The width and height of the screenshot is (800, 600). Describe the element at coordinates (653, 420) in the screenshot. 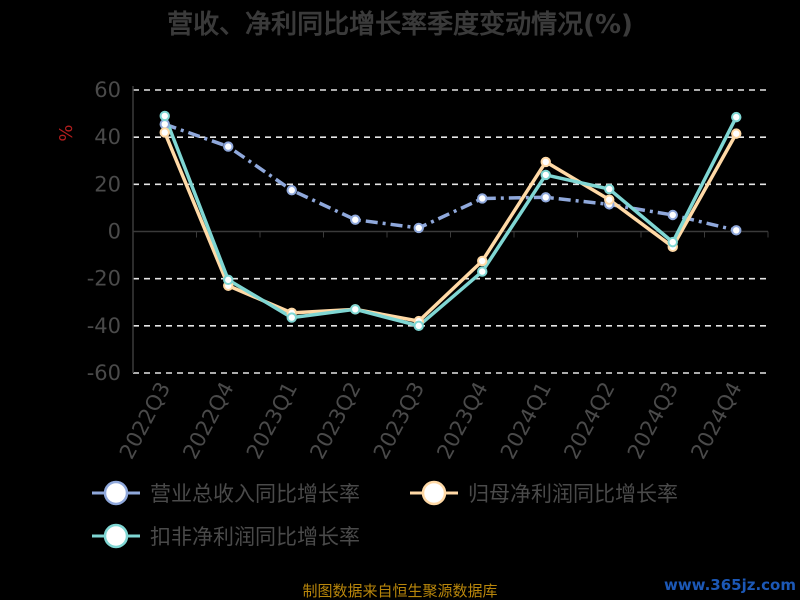

I see `x-tick-label: 2024Q3` at that location.